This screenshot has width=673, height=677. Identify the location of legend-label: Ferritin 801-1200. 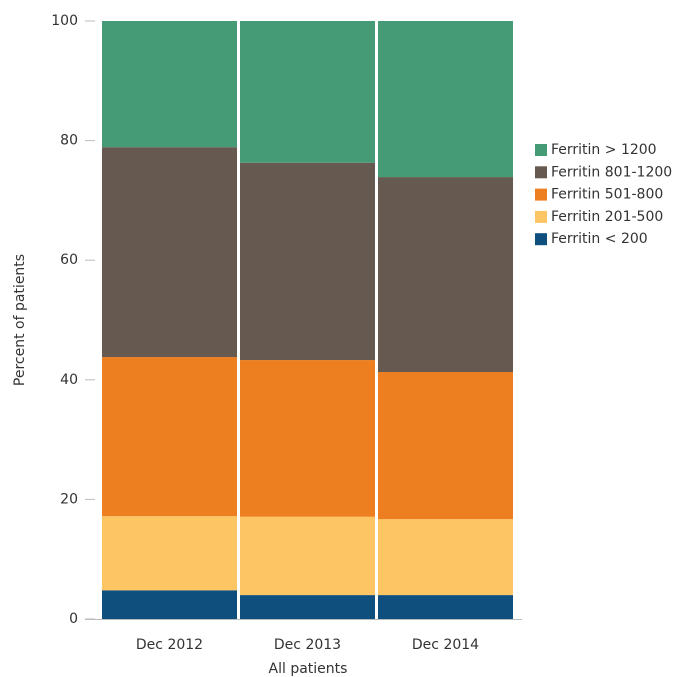
(611, 172).